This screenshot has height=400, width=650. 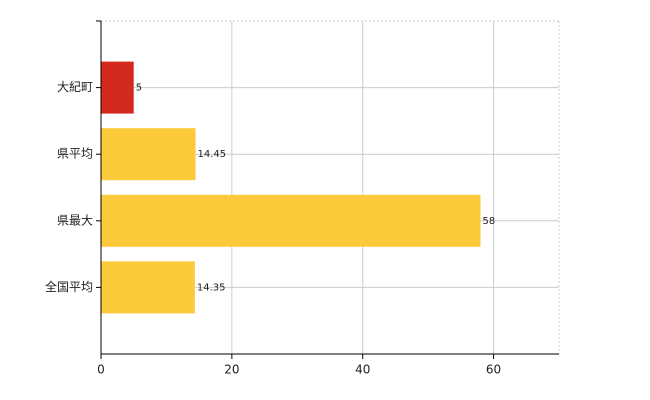 I want to click on y-tick-label: 大紀町, so click(x=75, y=87).